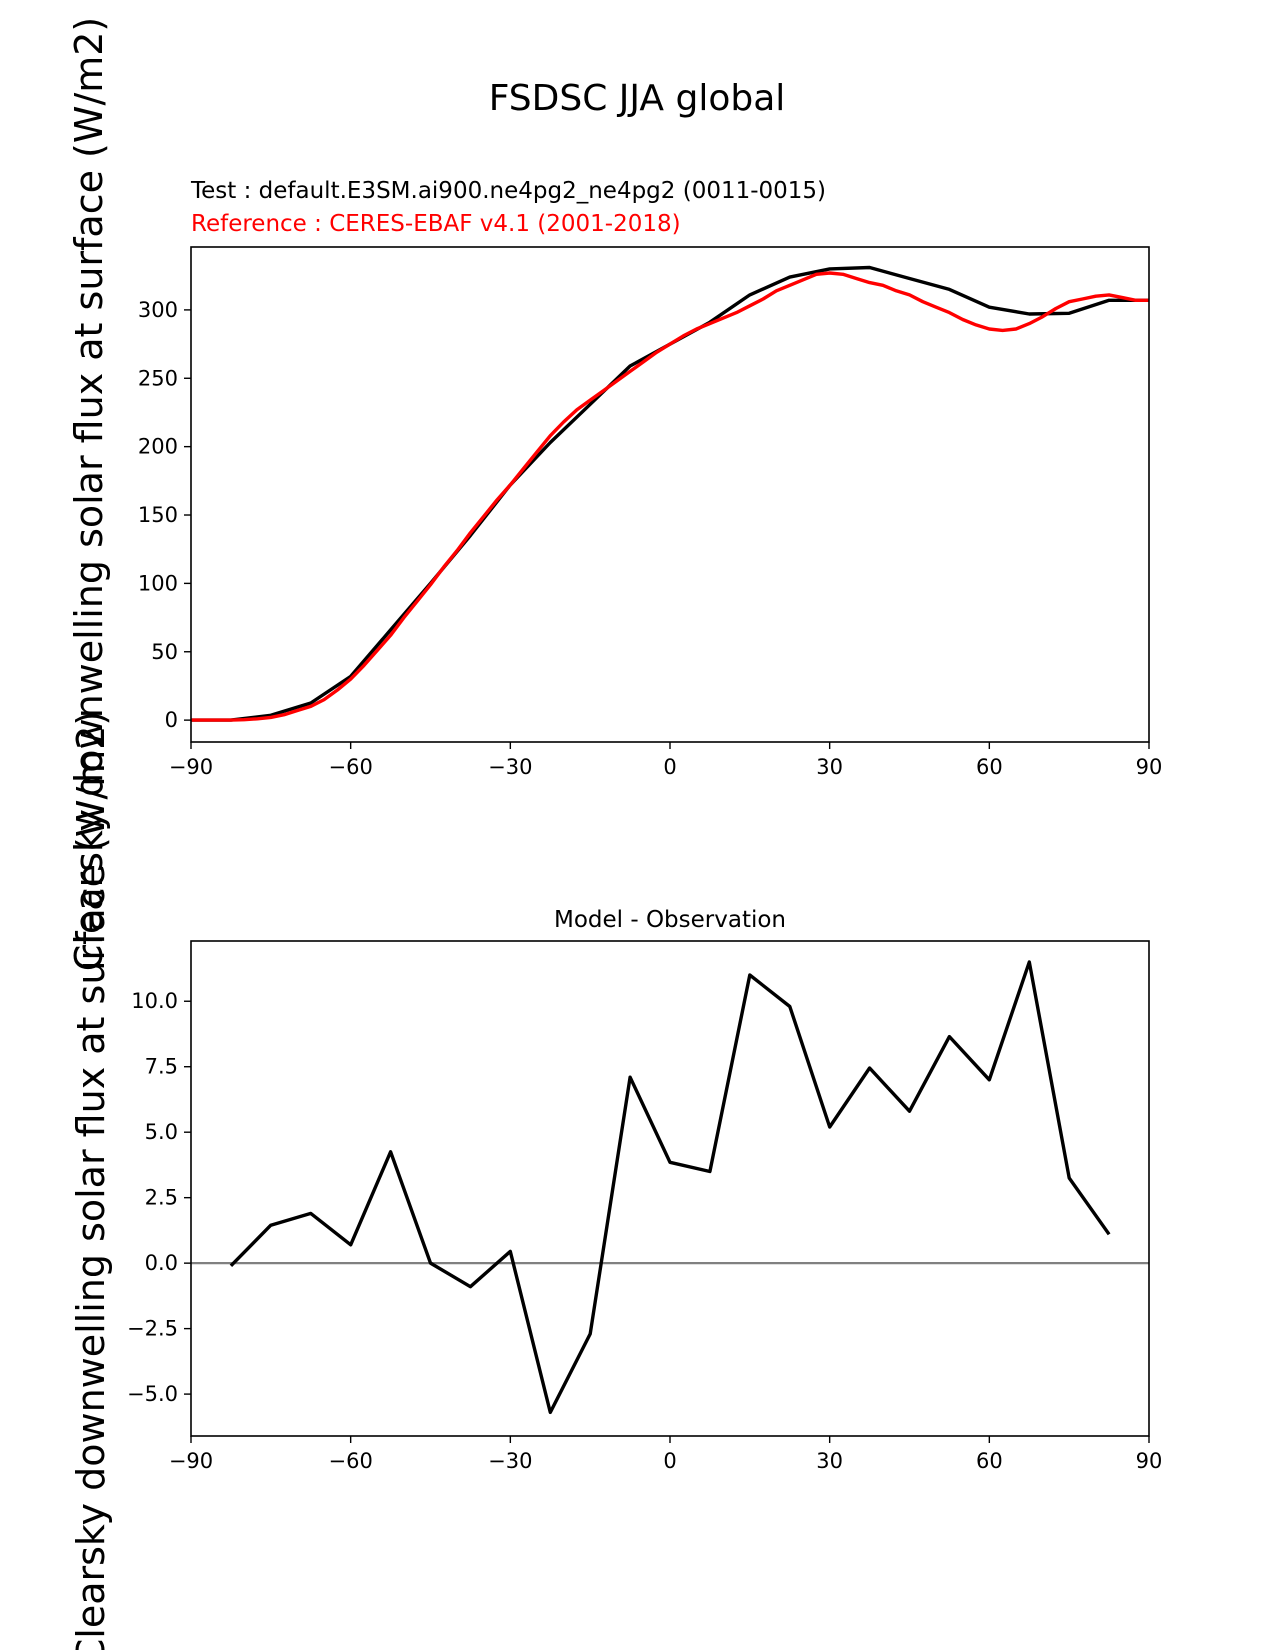 The width and height of the screenshot is (1275, 1650). What do you see at coordinates (158, 378) in the screenshot?
I see `top-y-tick-label: 250` at bounding box center [158, 378].